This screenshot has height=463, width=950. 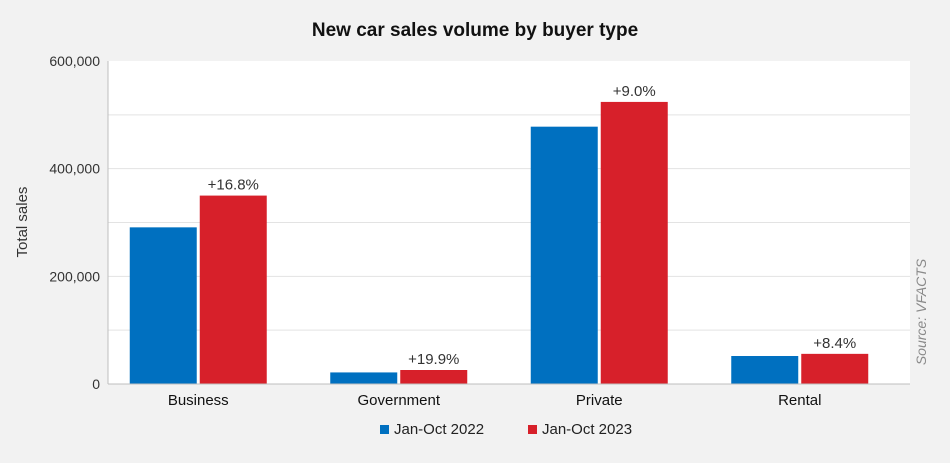 What do you see at coordinates (475, 30) in the screenshot?
I see `chart-title: New car sales volume by buyer type` at bounding box center [475, 30].